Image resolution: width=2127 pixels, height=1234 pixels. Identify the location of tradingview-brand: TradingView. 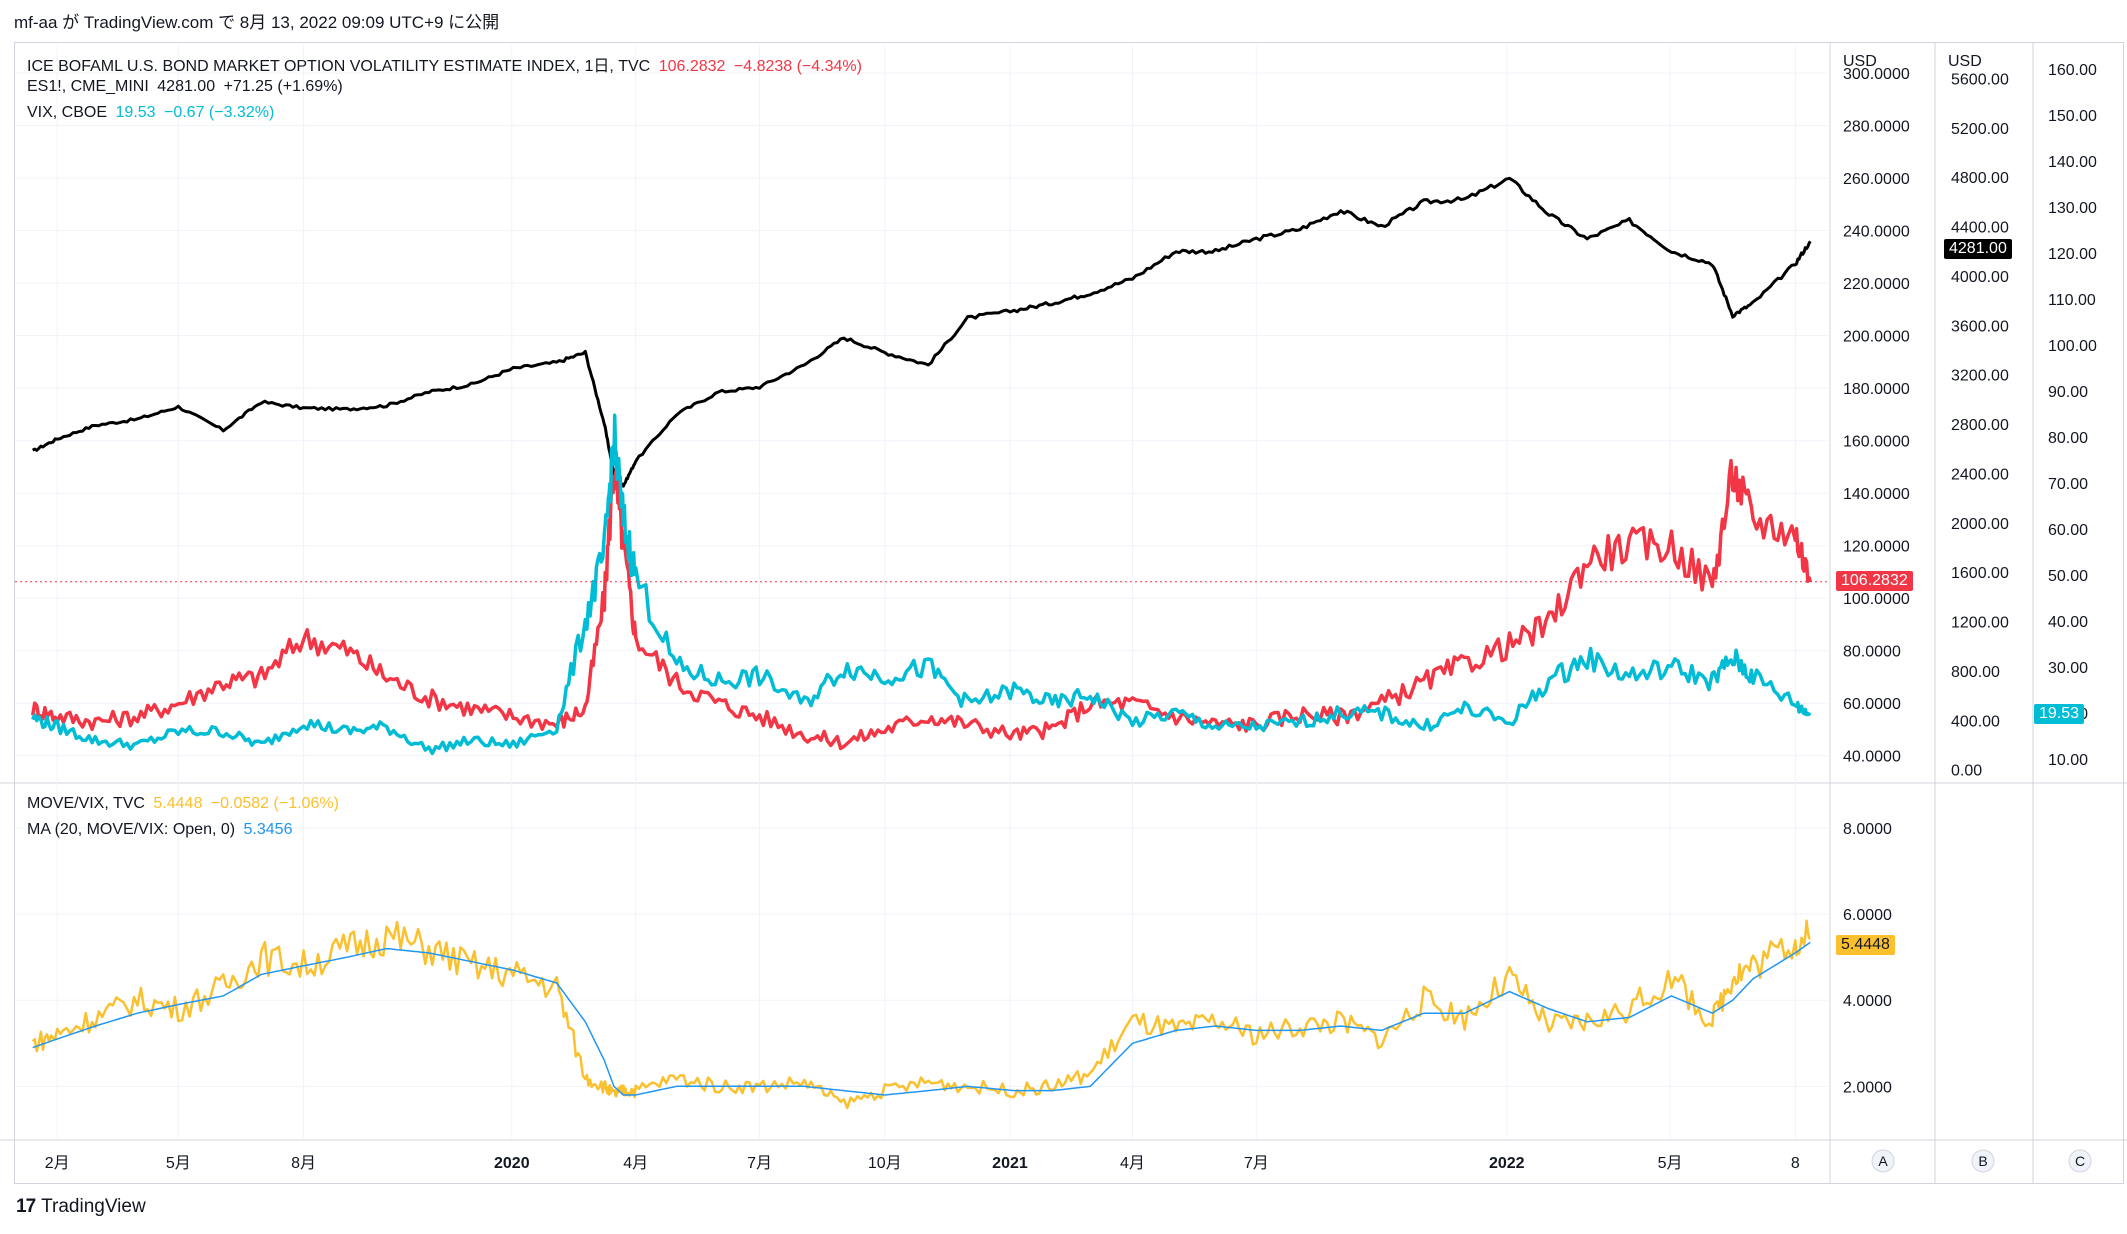
(93, 1206).